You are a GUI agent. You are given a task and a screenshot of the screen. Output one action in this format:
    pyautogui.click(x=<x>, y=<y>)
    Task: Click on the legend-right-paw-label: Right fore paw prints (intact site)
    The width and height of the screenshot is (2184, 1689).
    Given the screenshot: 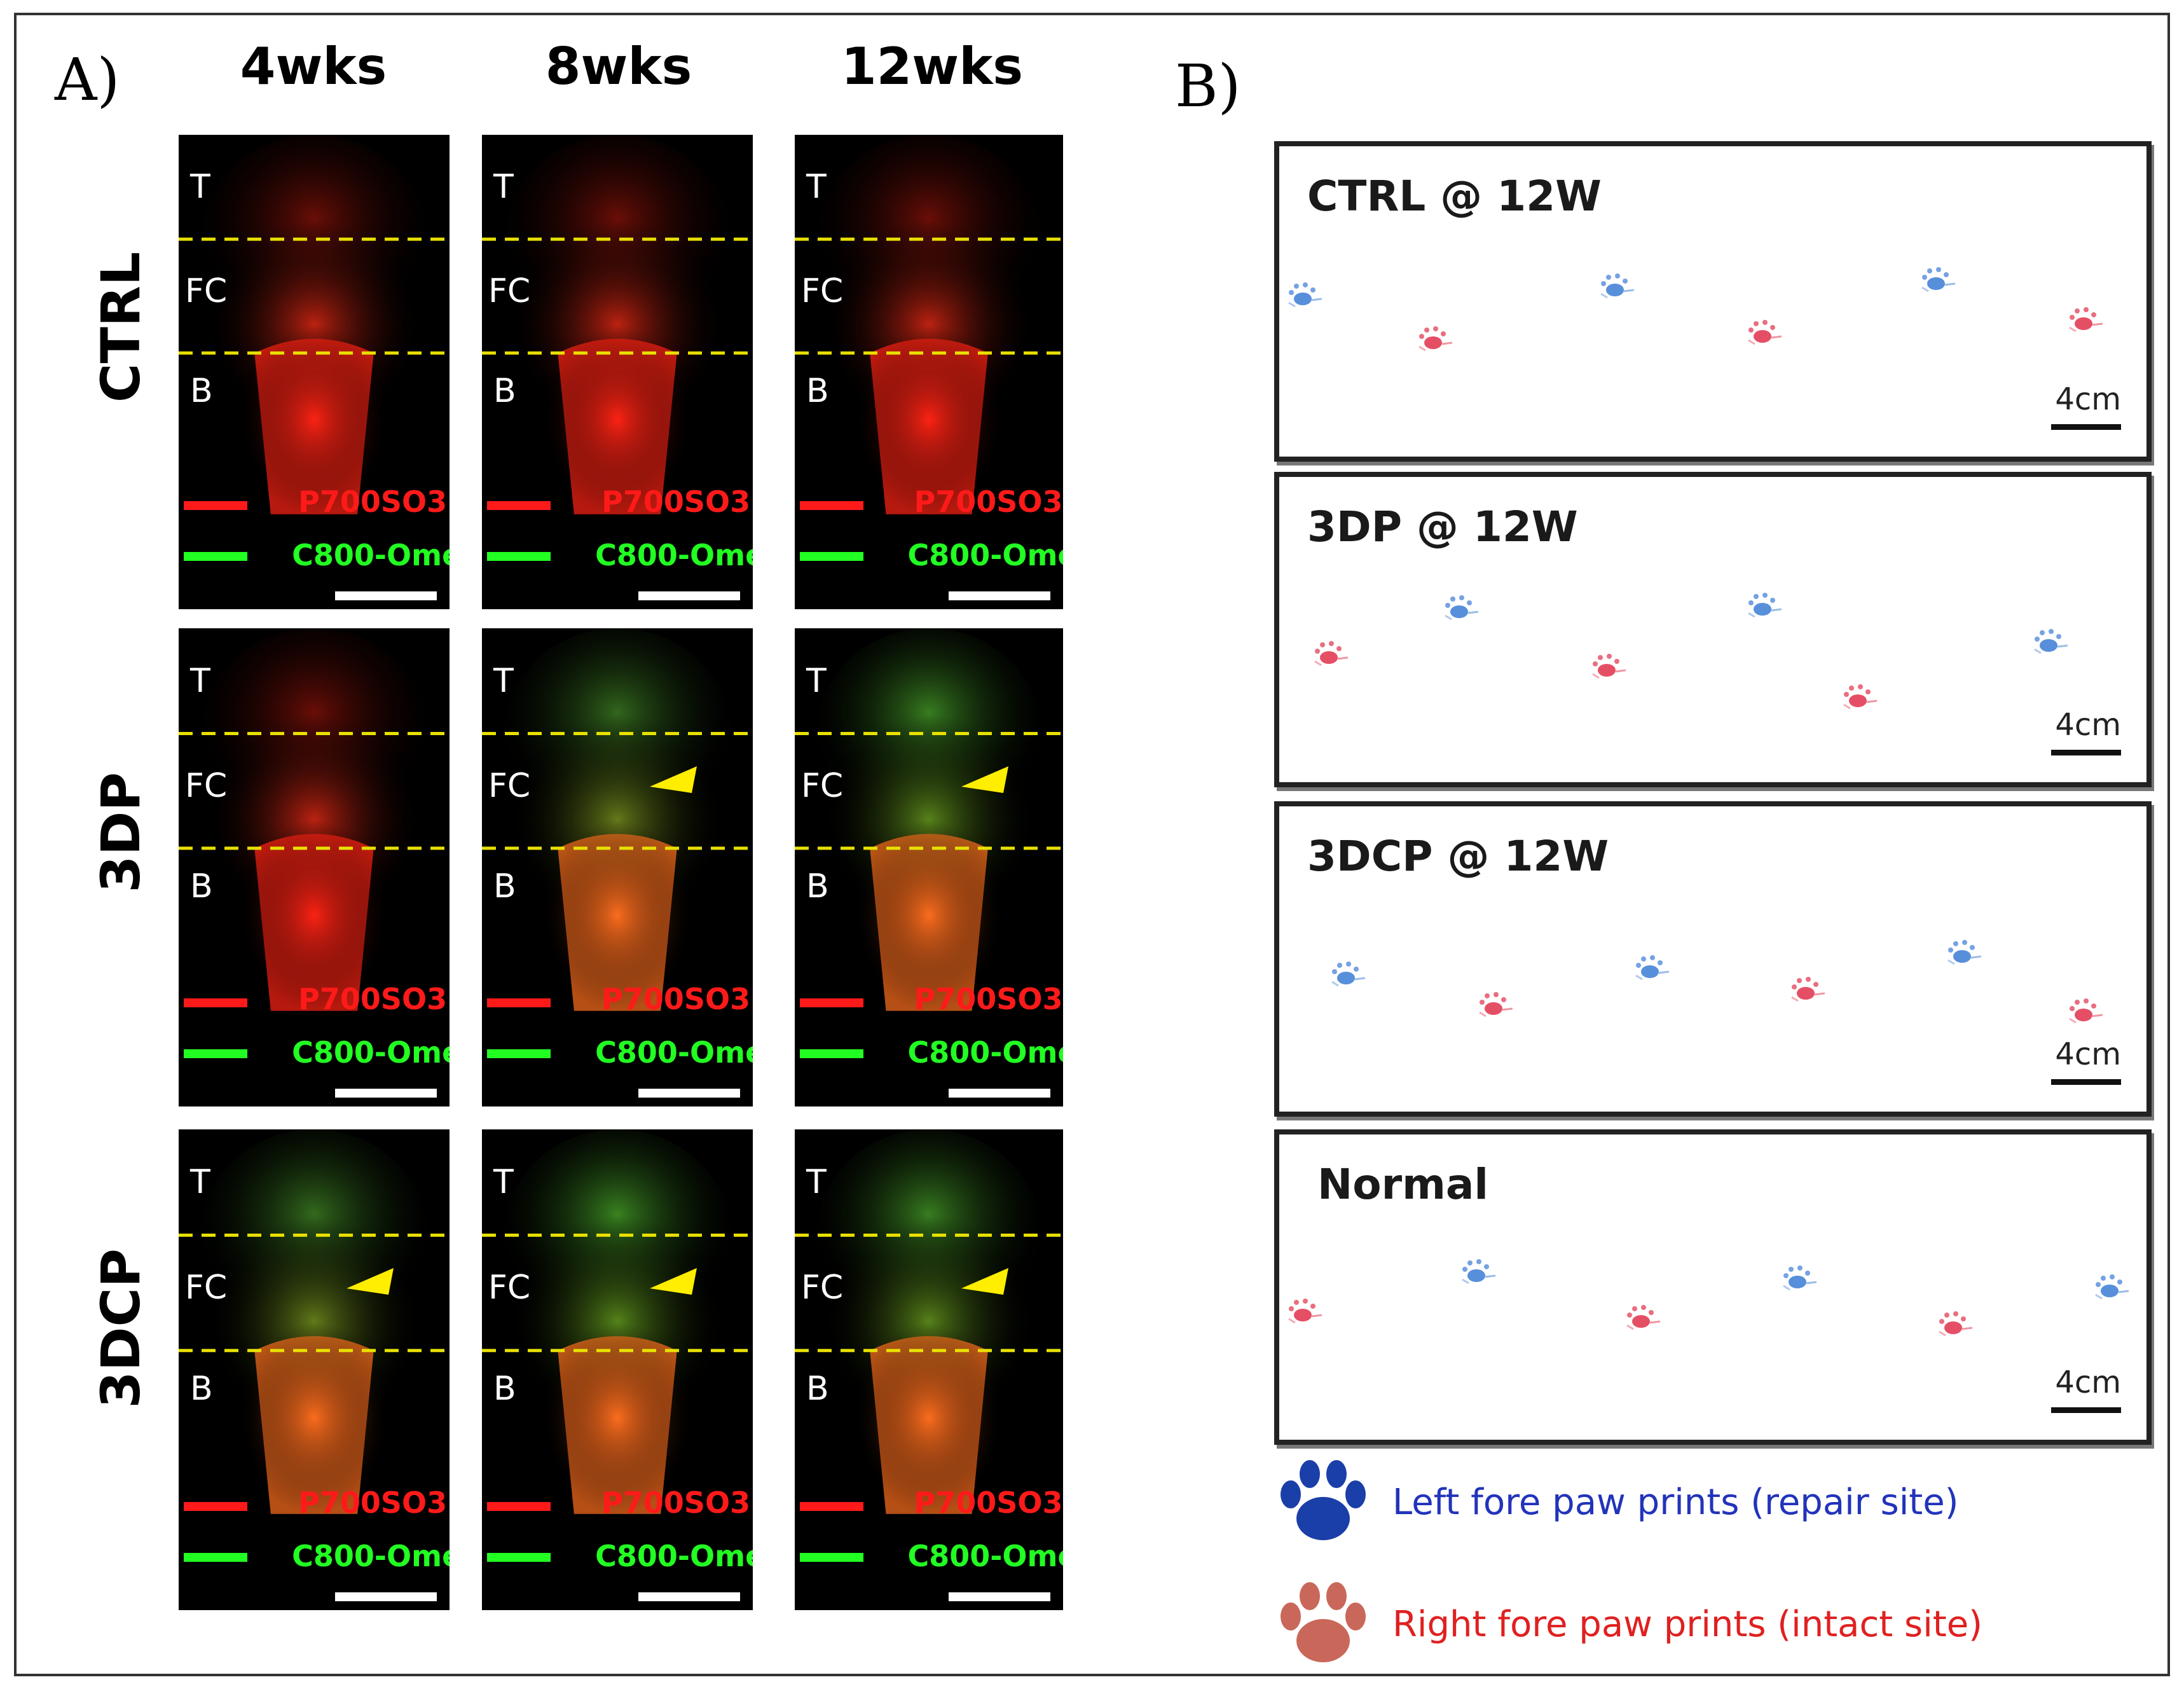 What is the action you would take?
    pyautogui.click(x=1687, y=1624)
    